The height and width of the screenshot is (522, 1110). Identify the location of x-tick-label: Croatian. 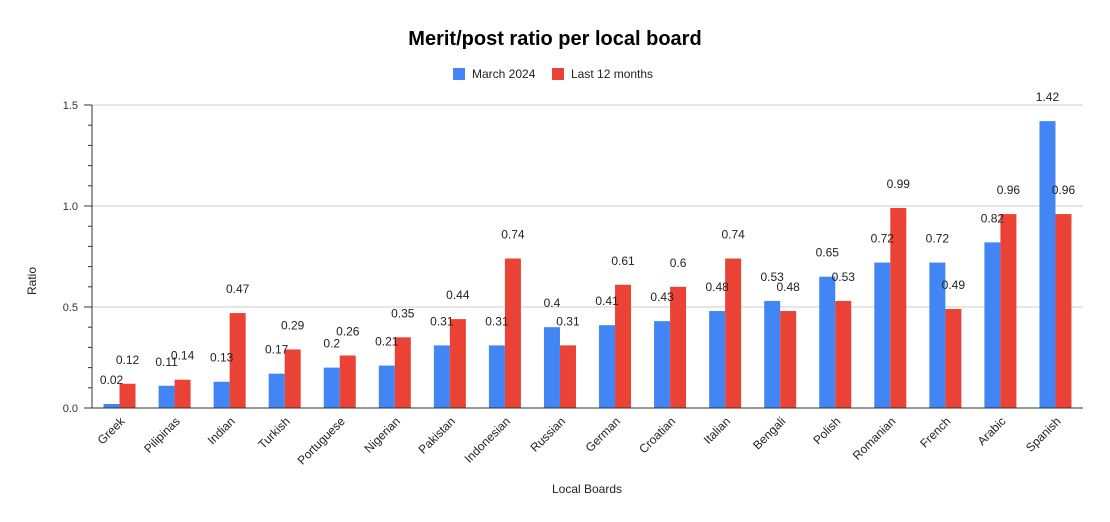
(657, 435).